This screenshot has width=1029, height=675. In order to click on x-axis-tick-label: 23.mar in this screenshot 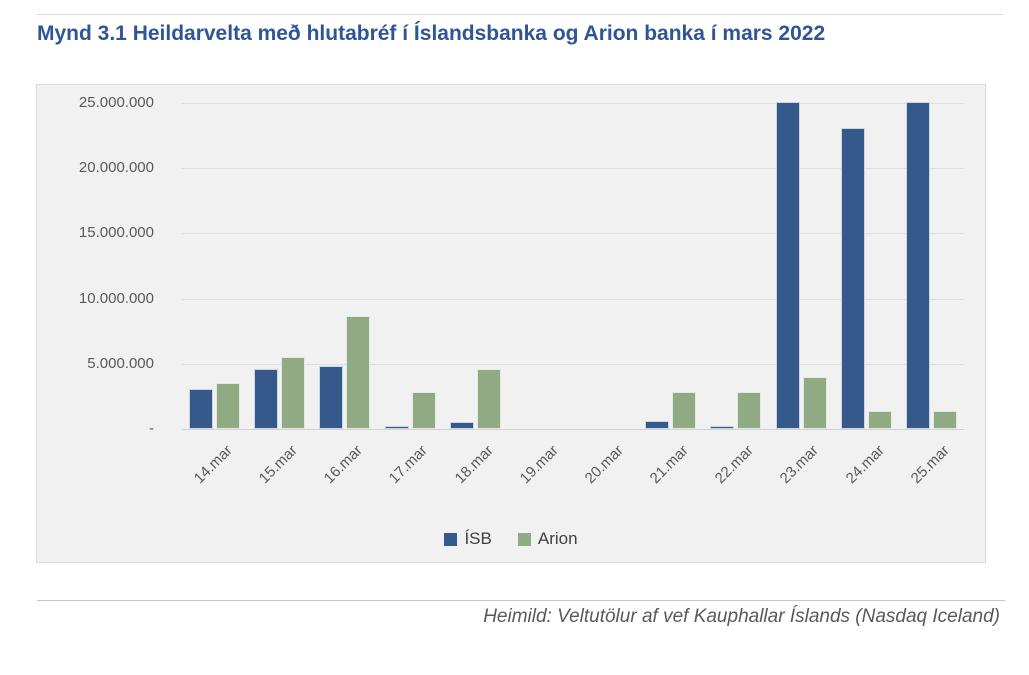, I will do `click(800, 465)`.